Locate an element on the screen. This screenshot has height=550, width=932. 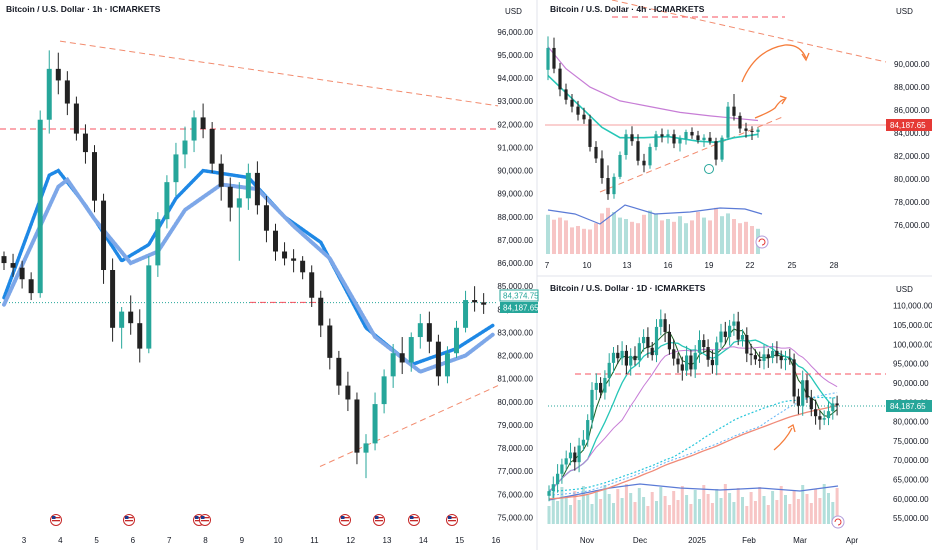
ascending-trendline is located at coordinates (409, 426).